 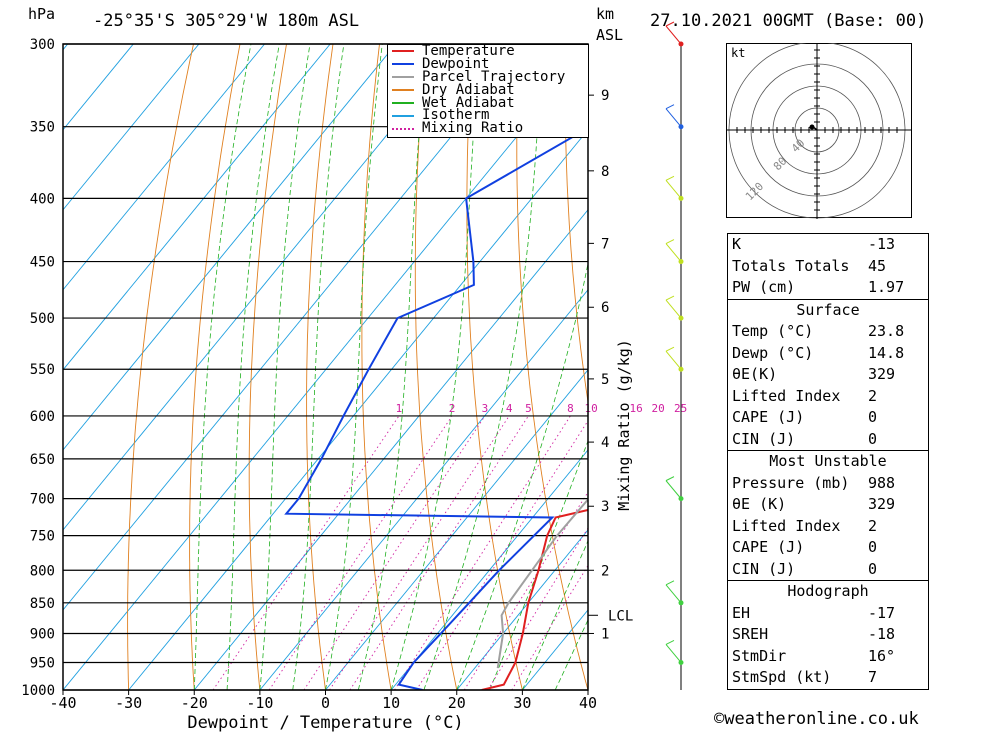 What do you see at coordinates (570, 408) in the screenshot?
I see `mixing-ratio-label: 8` at bounding box center [570, 408].